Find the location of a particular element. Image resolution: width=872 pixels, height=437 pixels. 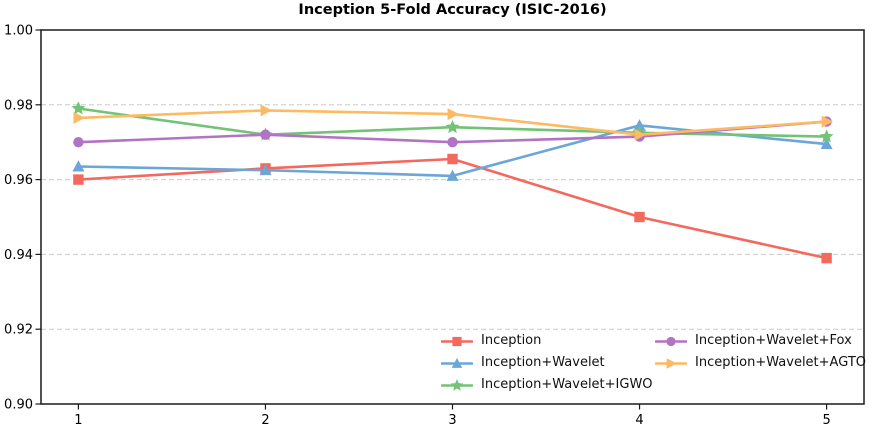

y-tick-label-0.98: 0.98 is located at coordinates (18, 105).